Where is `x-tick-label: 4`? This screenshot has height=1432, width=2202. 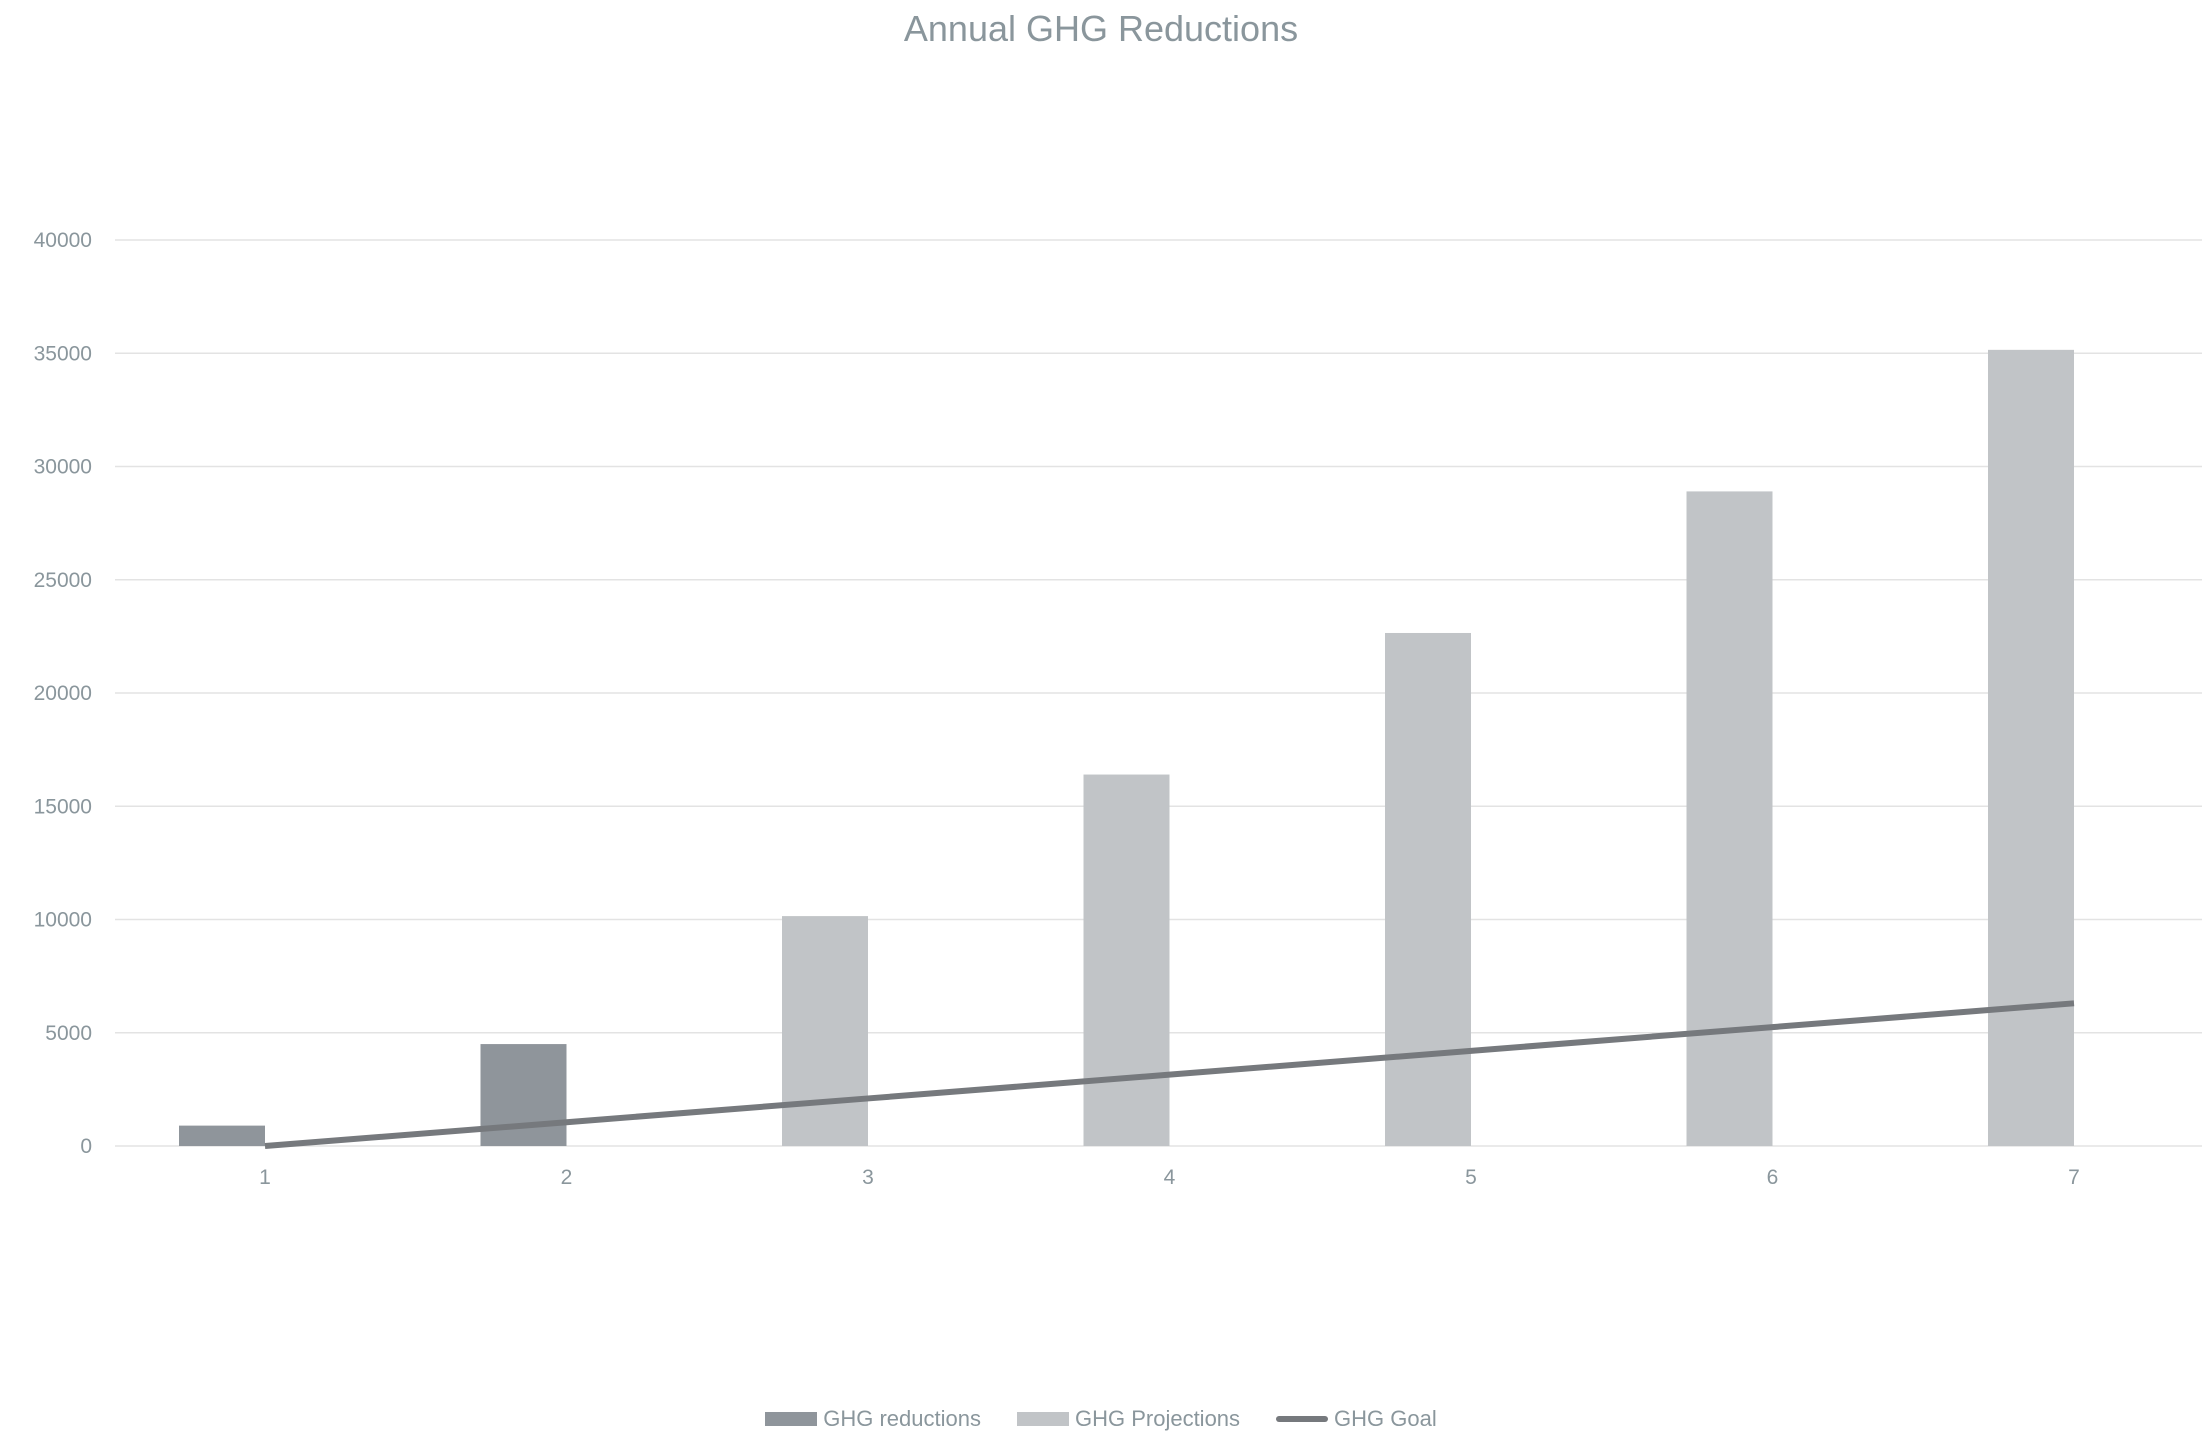
x-tick-label: 4 is located at coordinates (1170, 1177).